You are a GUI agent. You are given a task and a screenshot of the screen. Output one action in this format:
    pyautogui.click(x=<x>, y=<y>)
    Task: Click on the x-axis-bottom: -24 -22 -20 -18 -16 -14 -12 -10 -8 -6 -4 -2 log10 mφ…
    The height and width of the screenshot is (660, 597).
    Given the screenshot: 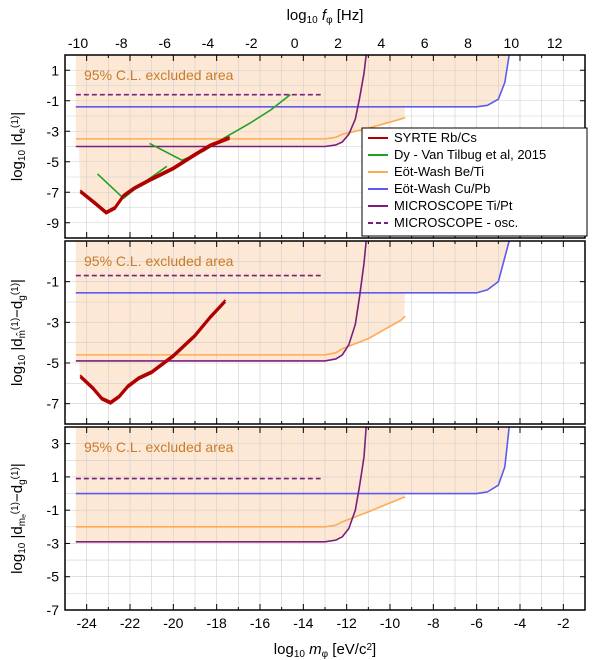 What is the action you would take?
    pyautogui.click(x=323, y=637)
    